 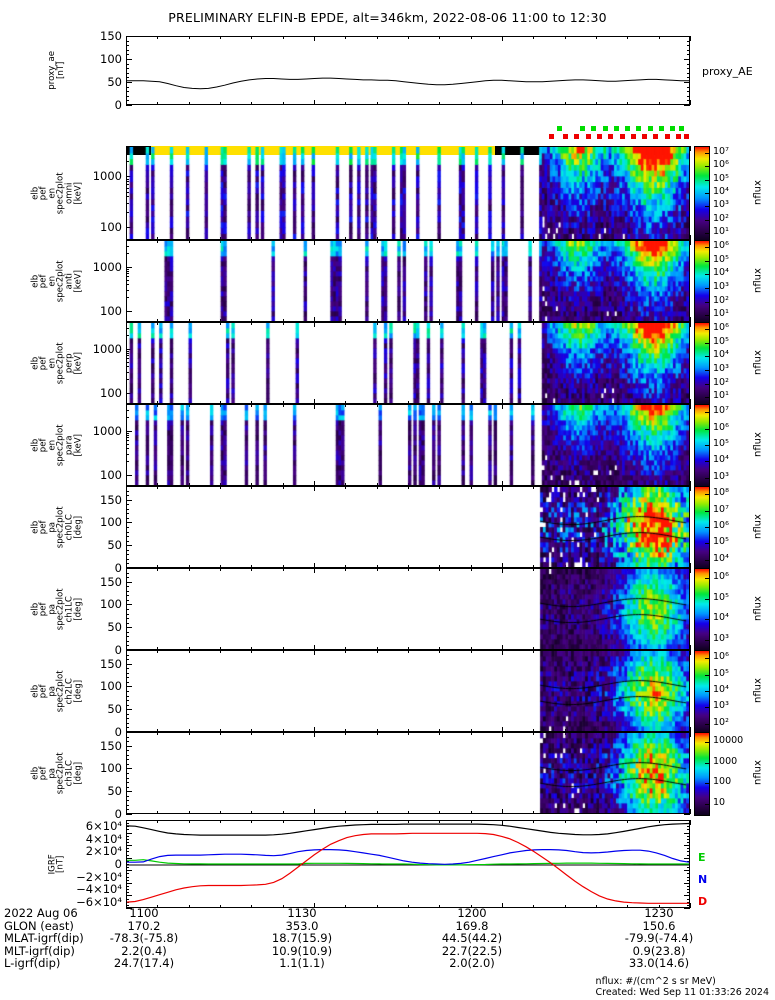 I want to click on spectrogram-elb_pef_pa_spec2plot_ch2LC, so click(x=408, y=691).